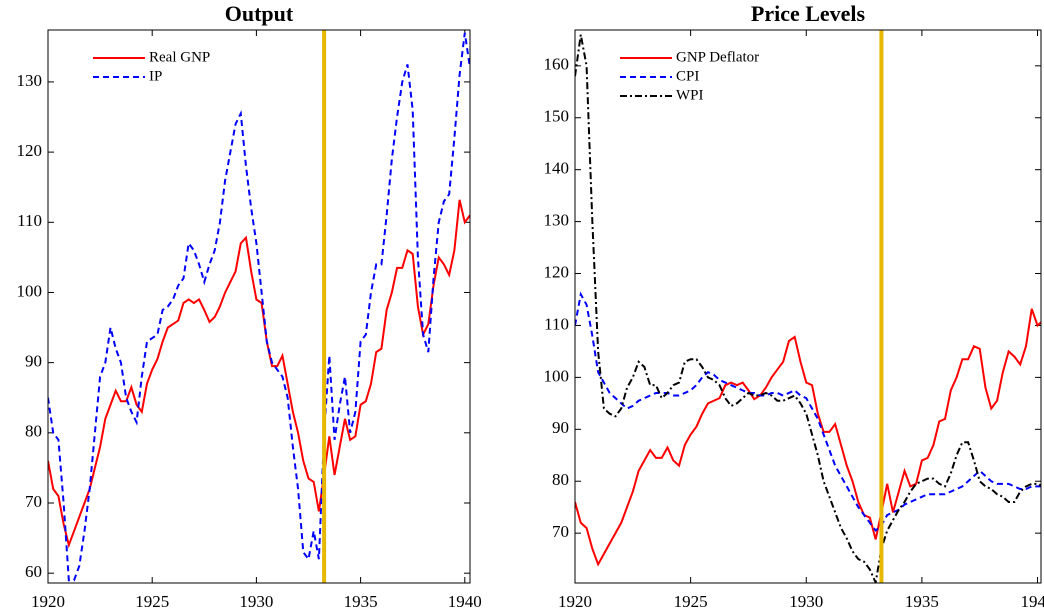 This screenshot has width=1044, height=616. Describe the element at coordinates (557, 168) in the screenshot. I see `y-tick-label: 140` at that location.